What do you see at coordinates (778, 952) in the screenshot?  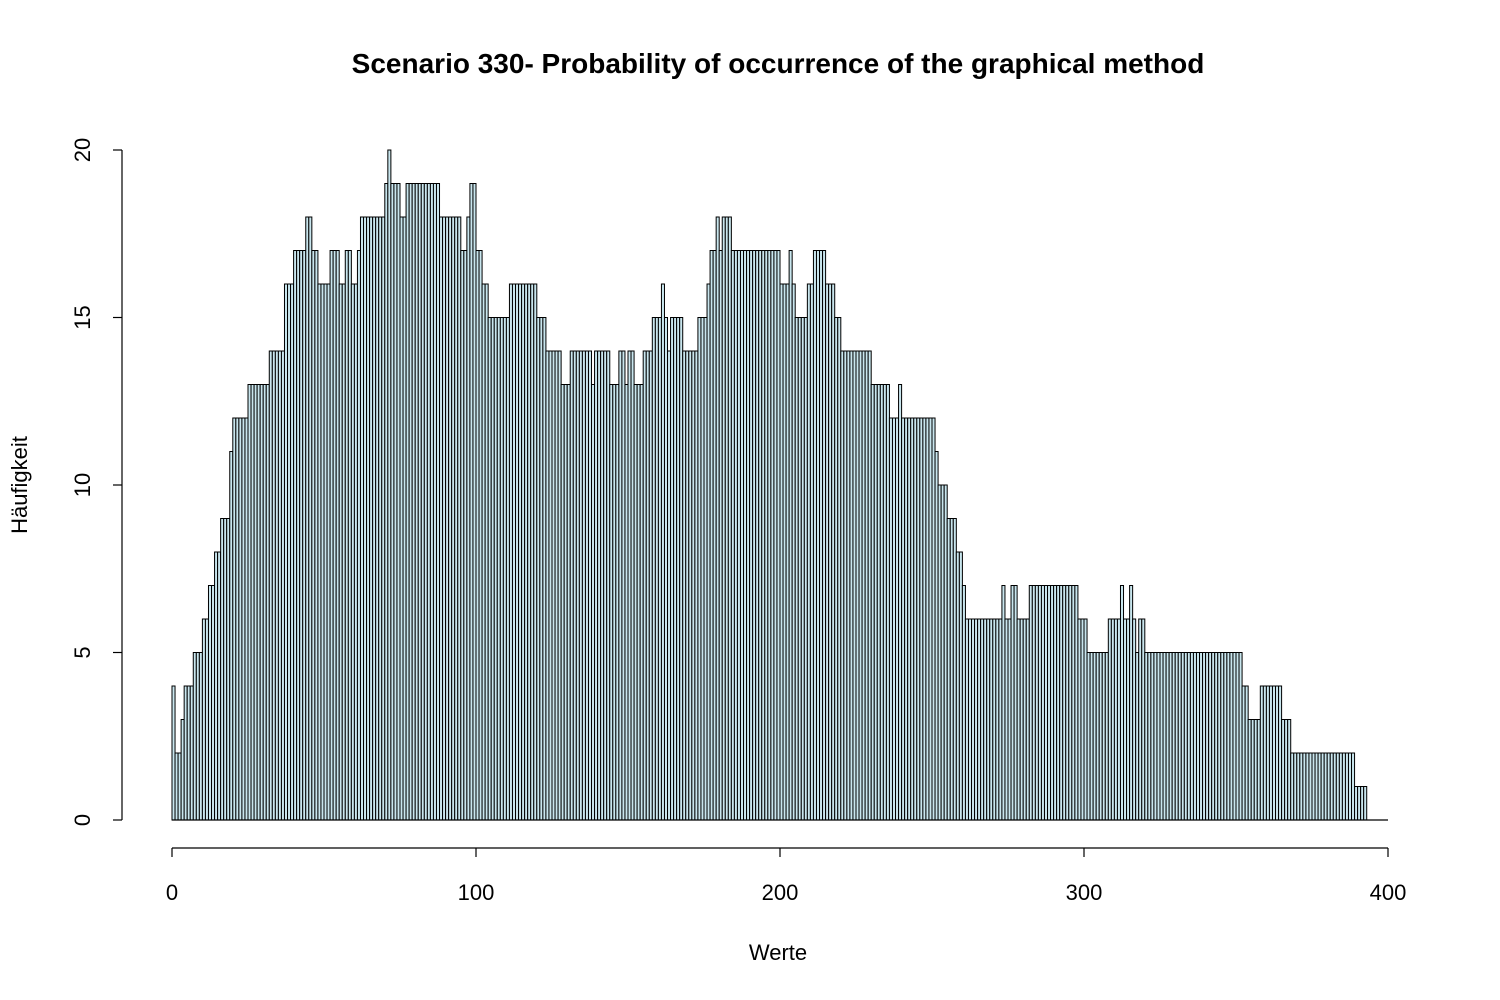 I see `x-axis-label: Werte` at bounding box center [778, 952].